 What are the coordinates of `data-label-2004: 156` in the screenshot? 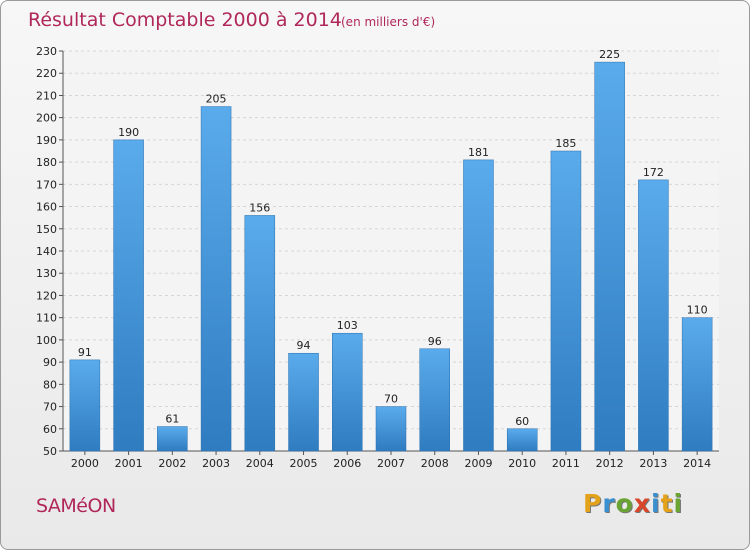 It's located at (259, 207).